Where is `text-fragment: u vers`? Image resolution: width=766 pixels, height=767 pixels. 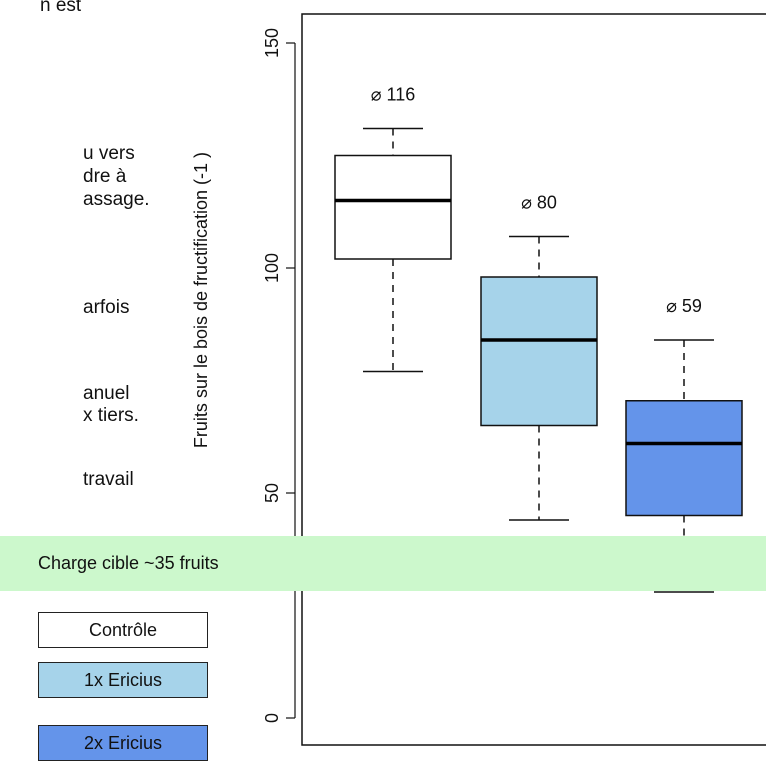 text-fragment: u vers is located at coordinates (109, 153).